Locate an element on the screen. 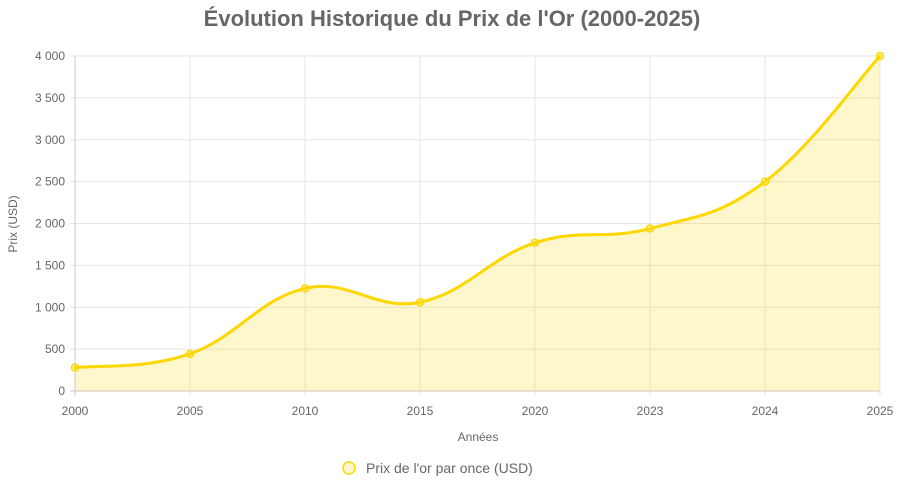  y-tick-label: 4 000 is located at coordinates (50, 56).